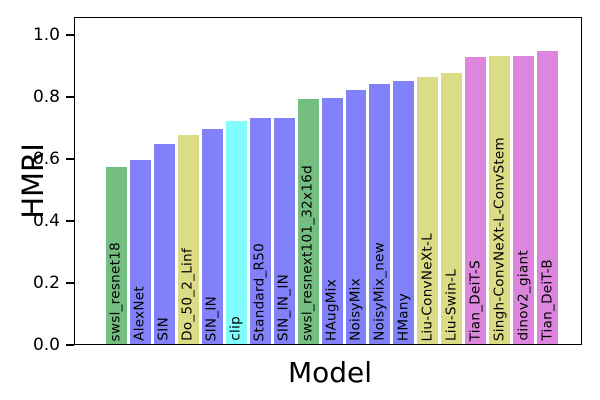 The height and width of the screenshot is (400, 600). What do you see at coordinates (212, 236) in the screenshot?
I see `bar-SIN_IN: SIN_IN` at bounding box center [212, 236].